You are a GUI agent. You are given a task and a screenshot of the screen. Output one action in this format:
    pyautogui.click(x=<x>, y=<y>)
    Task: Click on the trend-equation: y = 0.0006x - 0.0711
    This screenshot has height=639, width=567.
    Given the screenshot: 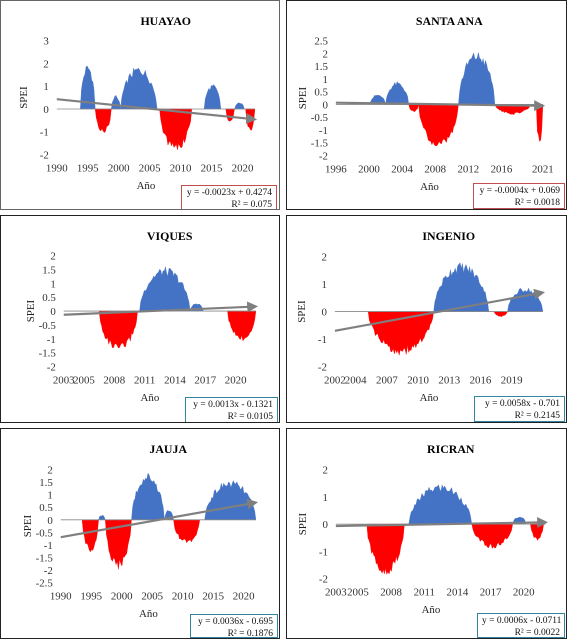 What is the action you would take?
    pyautogui.click(x=522, y=621)
    